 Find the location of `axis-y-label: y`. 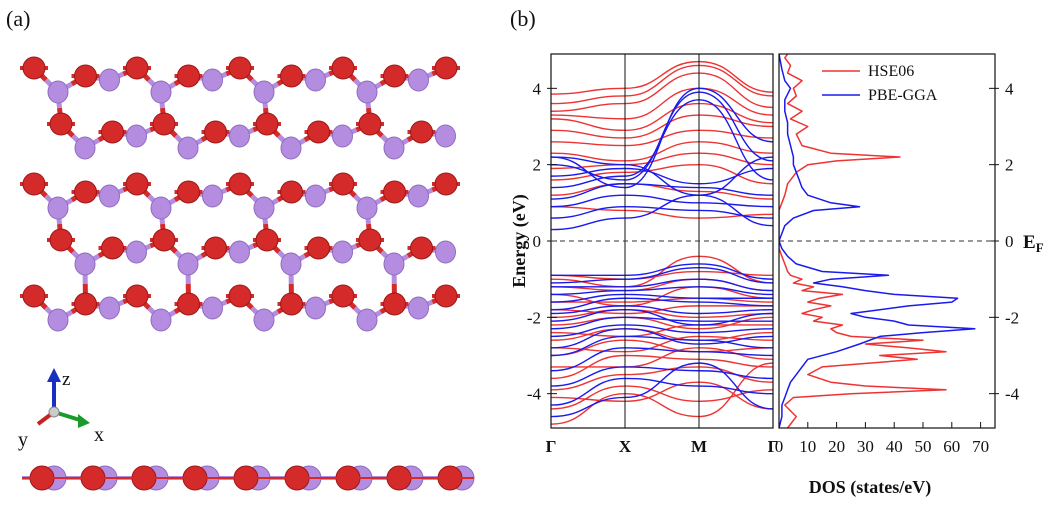

axis-y-label: y is located at coordinates (23, 440).